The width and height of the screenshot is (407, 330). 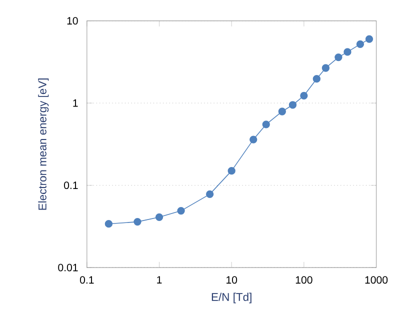 I want to click on x-tick-label: 100, so click(x=304, y=280).